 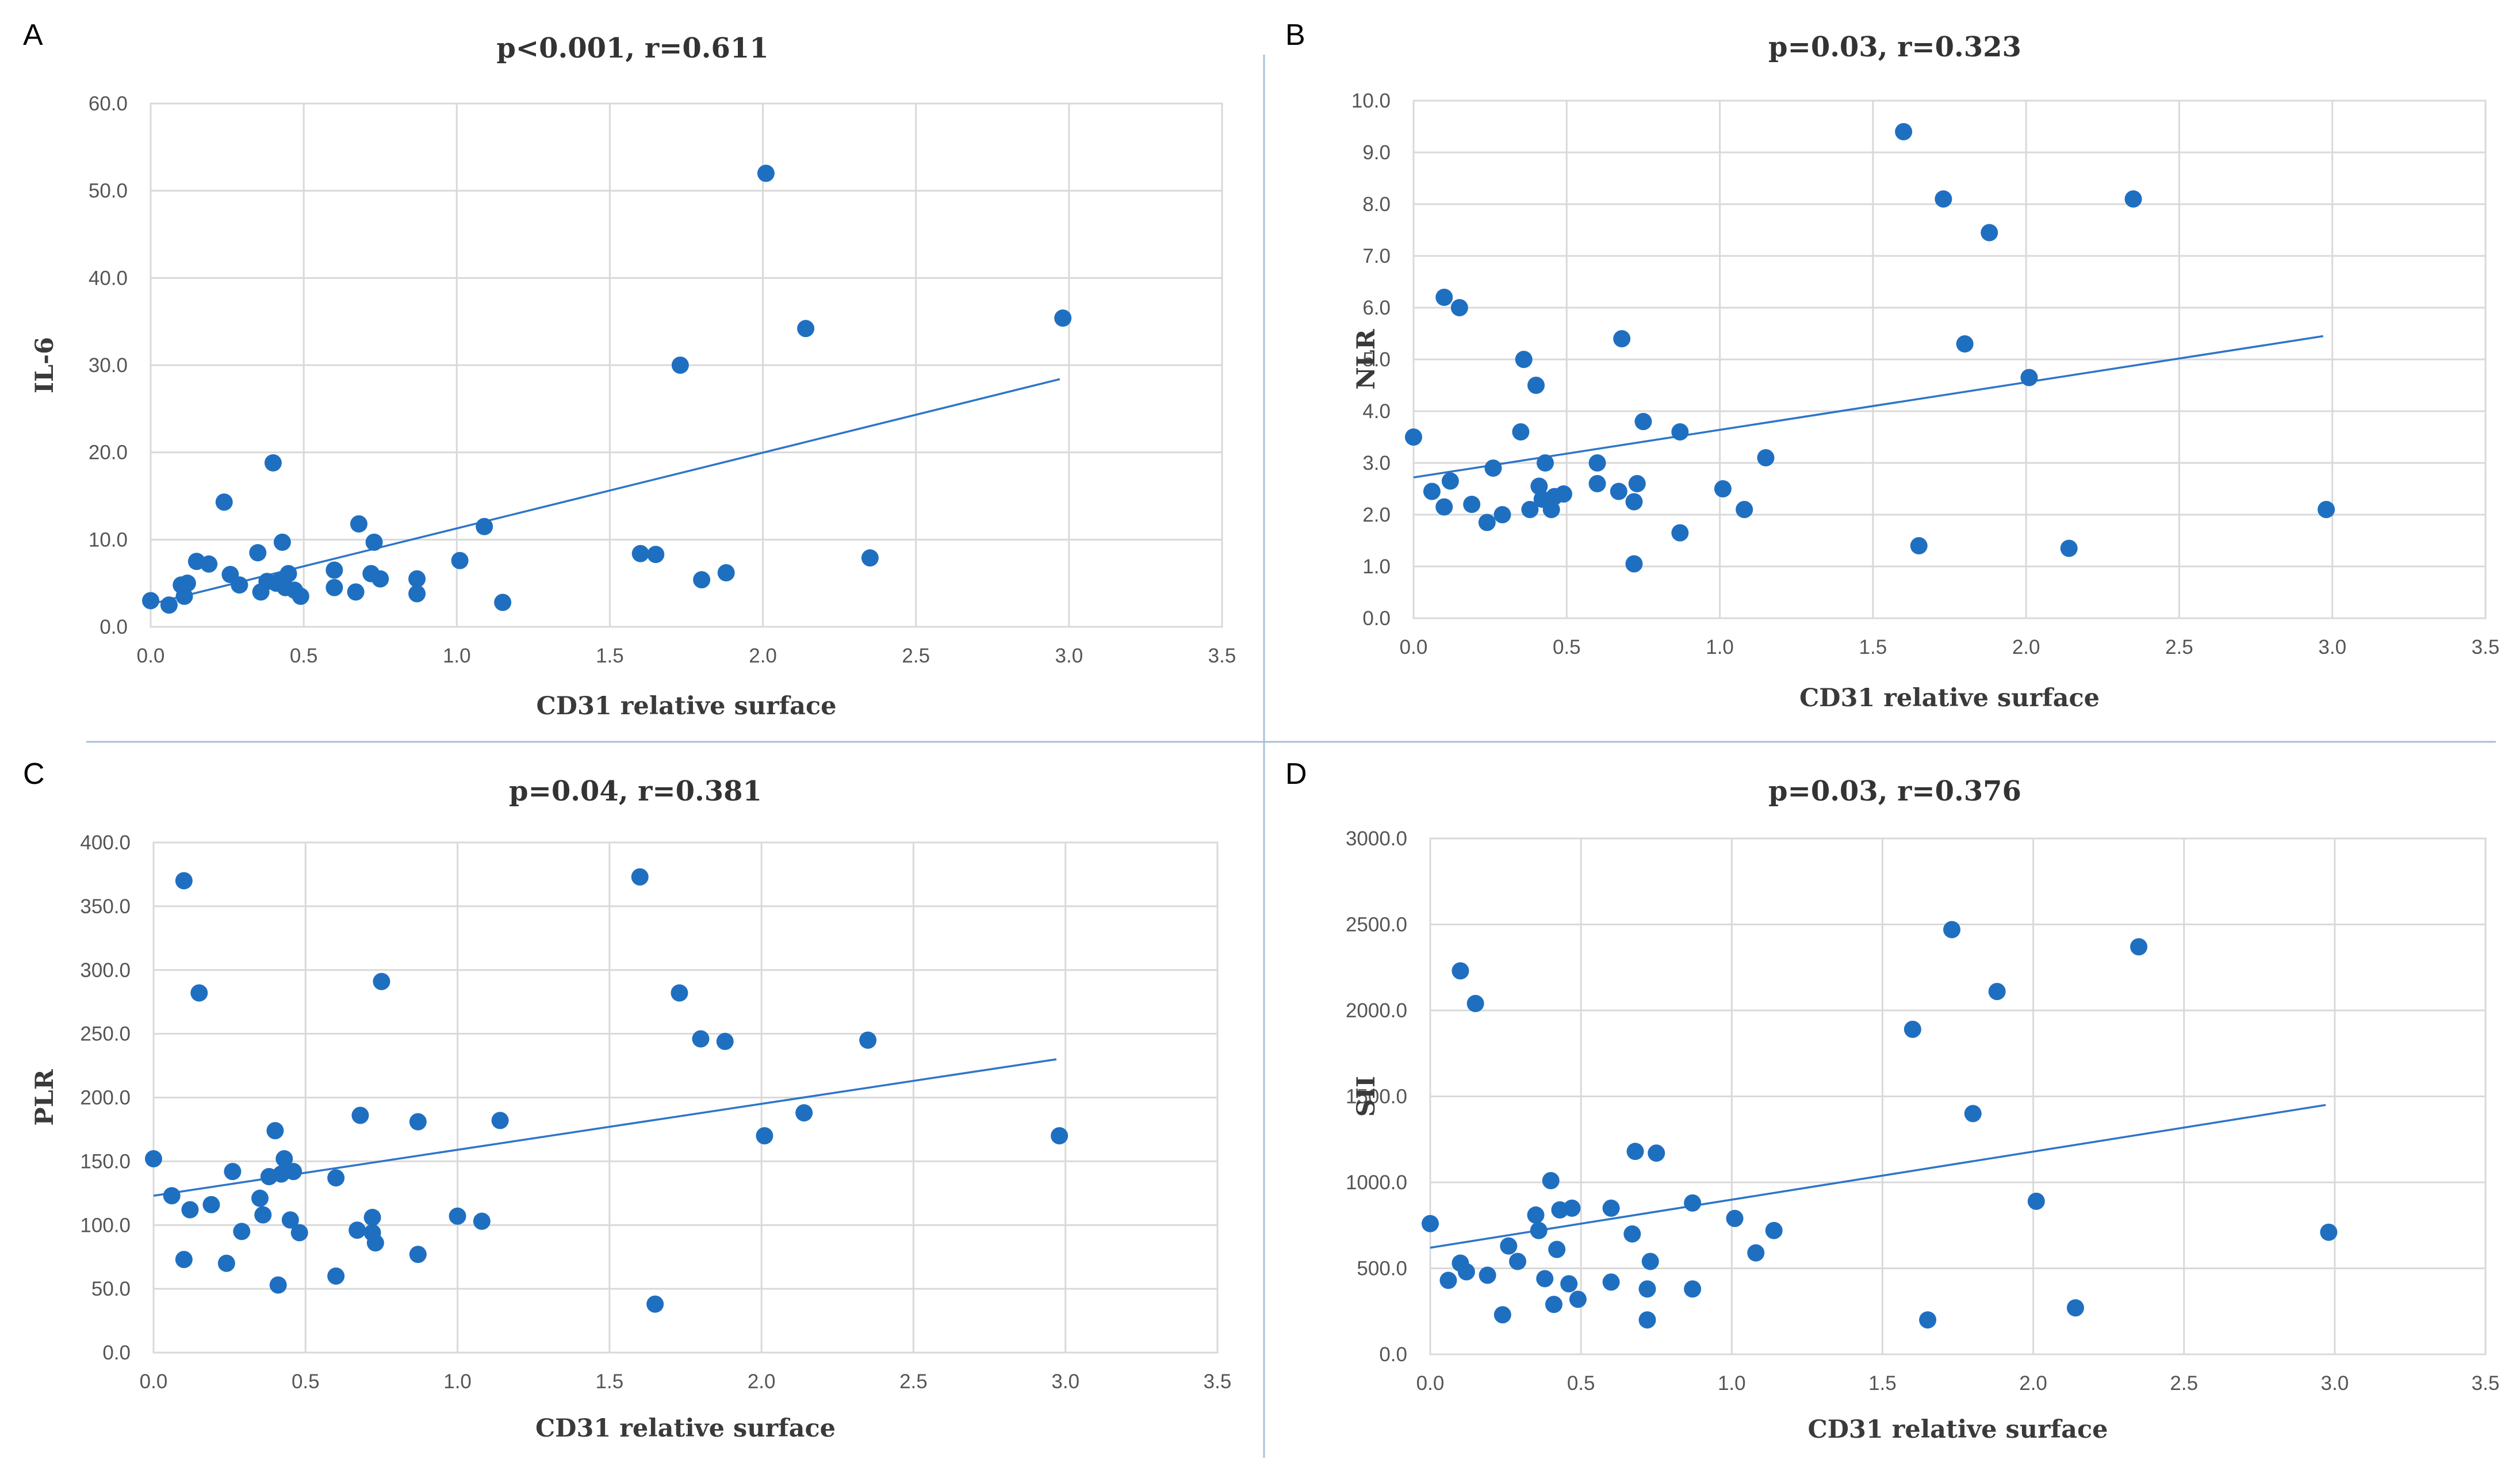 I want to click on panel-b-y-tick-label: 6.0, so click(x=1377, y=308).